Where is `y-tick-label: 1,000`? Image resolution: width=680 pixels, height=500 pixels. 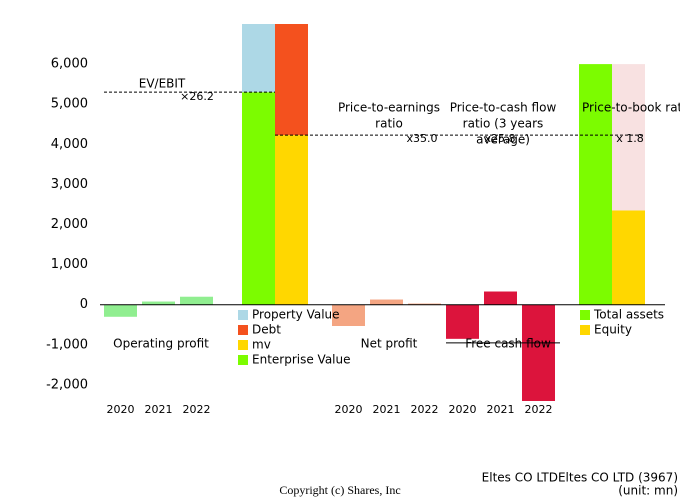
y-tick-label: 1,000 is located at coordinates (69, 264).